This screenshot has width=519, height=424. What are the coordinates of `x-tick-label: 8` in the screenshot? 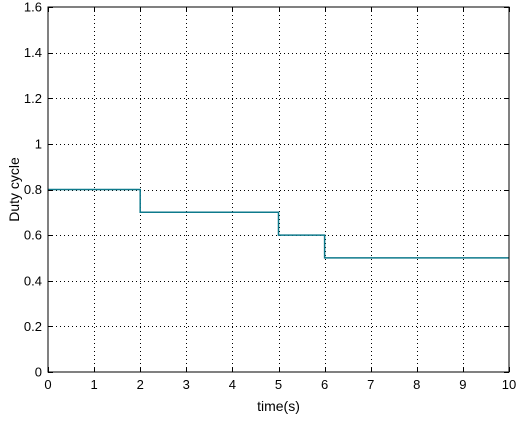 It's located at (416, 384).